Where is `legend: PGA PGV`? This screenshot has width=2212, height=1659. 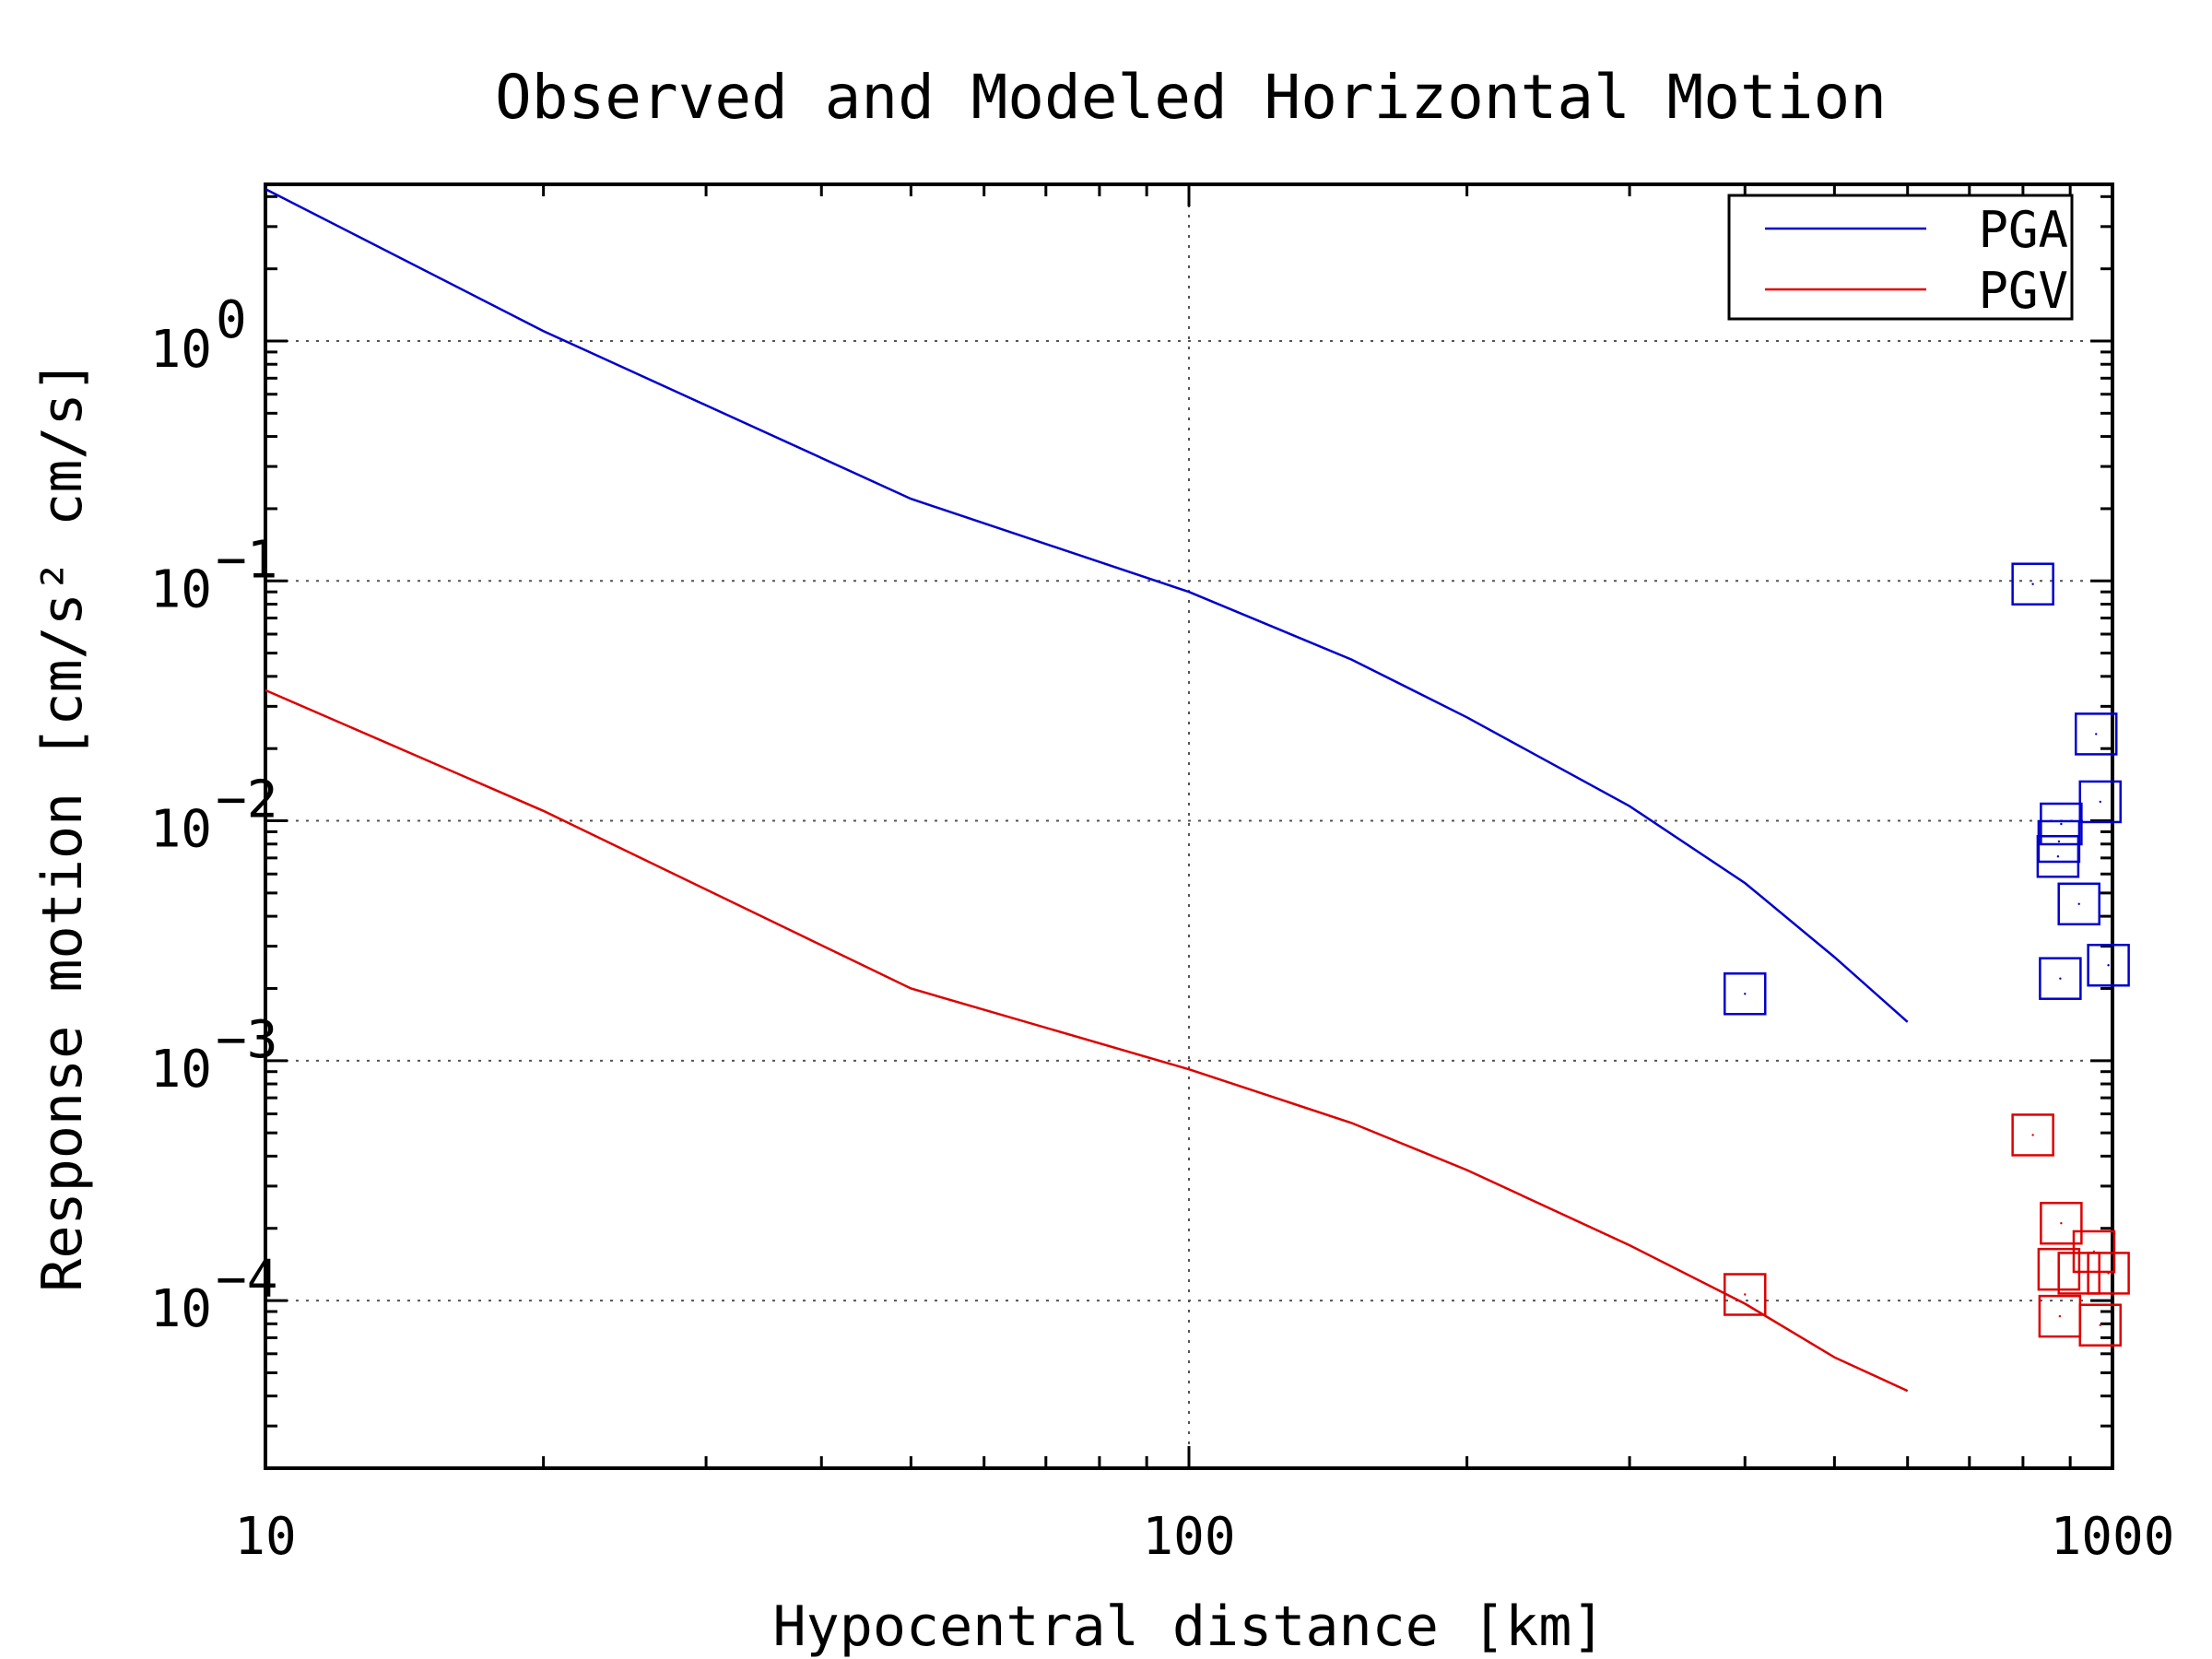
legend: PGA PGV is located at coordinates (1900, 257).